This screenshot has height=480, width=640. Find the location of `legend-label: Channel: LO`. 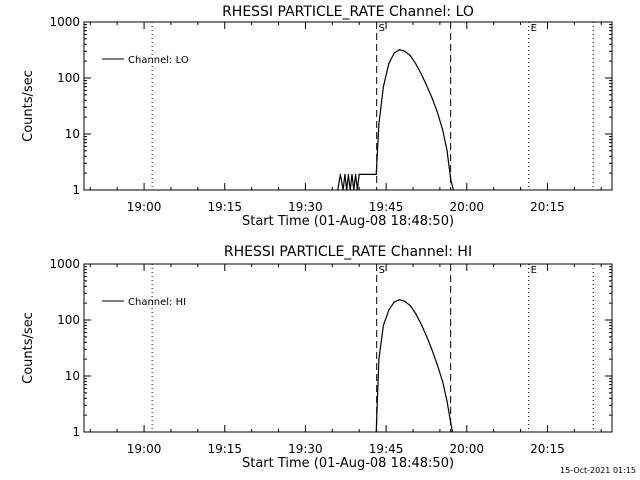

legend-label: Channel: LO is located at coordinates (158, 60).